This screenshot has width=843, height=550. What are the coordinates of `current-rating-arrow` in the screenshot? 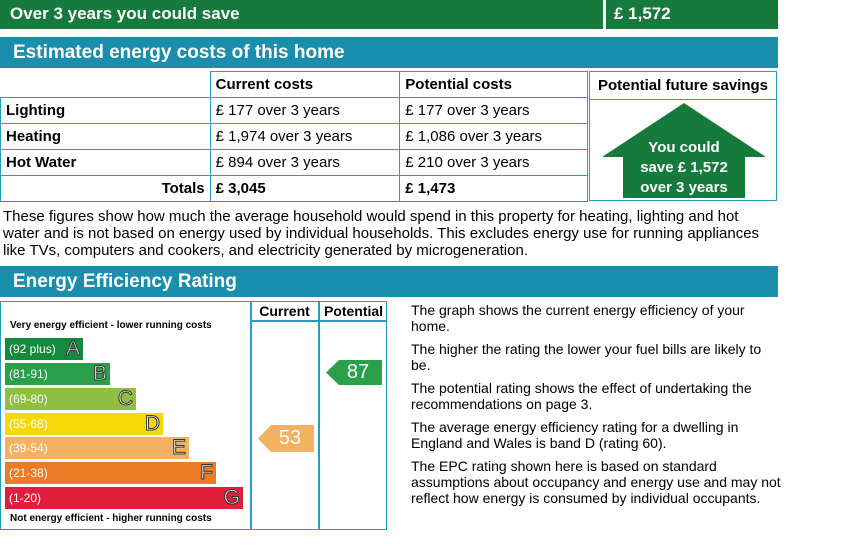 It's located at (286, 438).